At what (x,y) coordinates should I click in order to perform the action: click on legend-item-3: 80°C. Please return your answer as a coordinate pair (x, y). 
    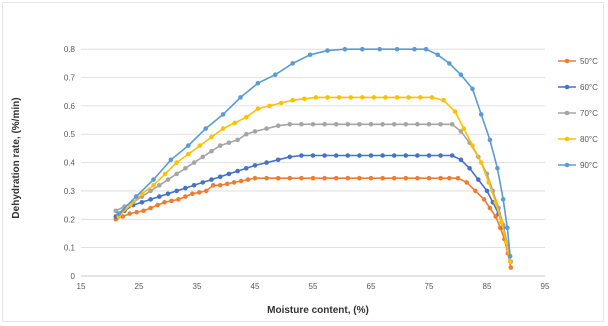
    Looking at the image, I should click on (578, 139).